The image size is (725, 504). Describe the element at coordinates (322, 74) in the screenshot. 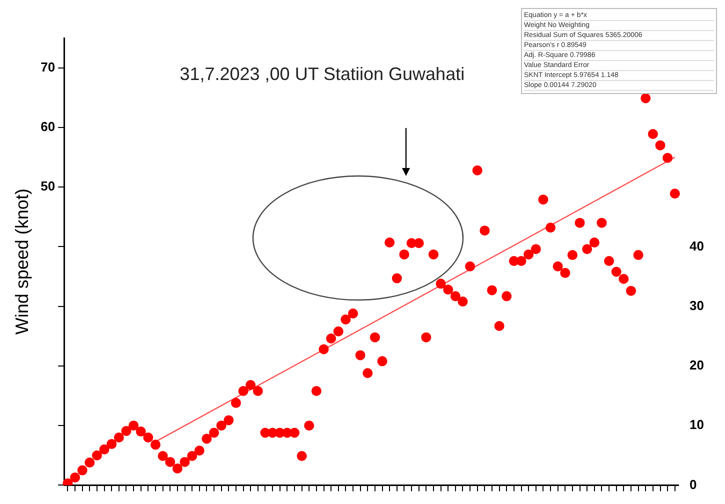

I see `text: 31,7.2023 ,00 UT Statiion Guwahati` at that location.